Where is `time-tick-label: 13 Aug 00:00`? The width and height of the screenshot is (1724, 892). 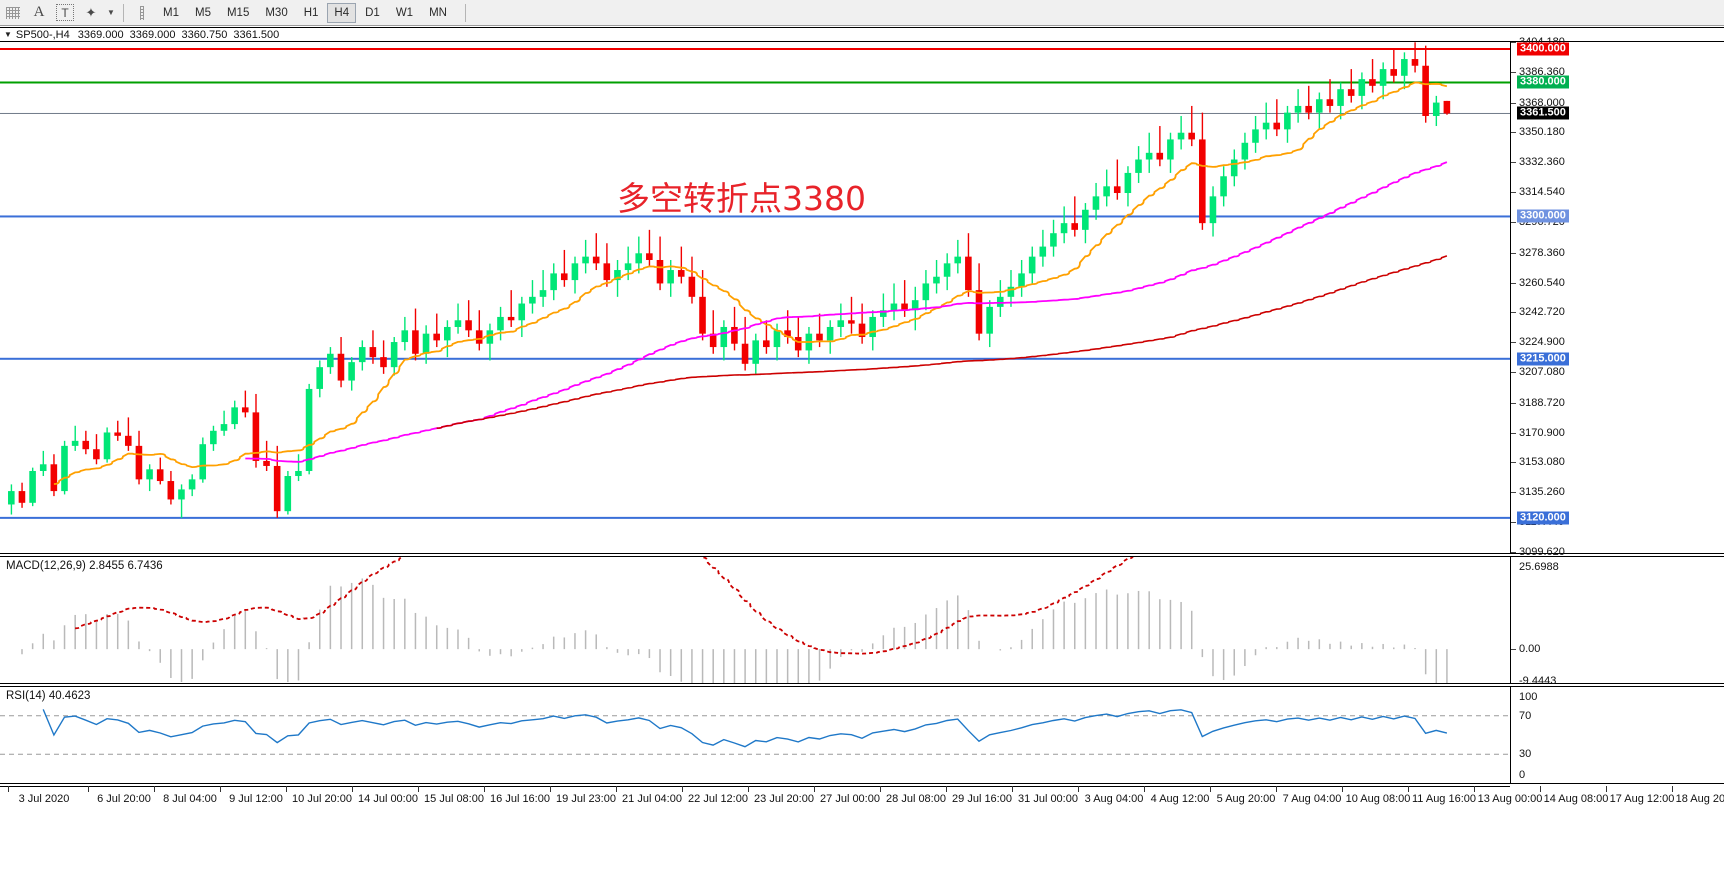
time-tick-label: 13 Aug 00:00 is located at coordinates (1510, 799).